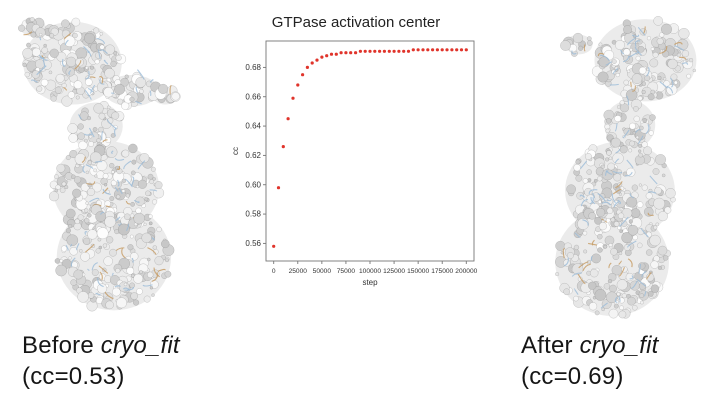 The width and height of the screenshot is (720, 409). What do you see at coordinates (442, 271) in the screenshot?
I see `svg-text: 175000` at bounding box center [442, 271].